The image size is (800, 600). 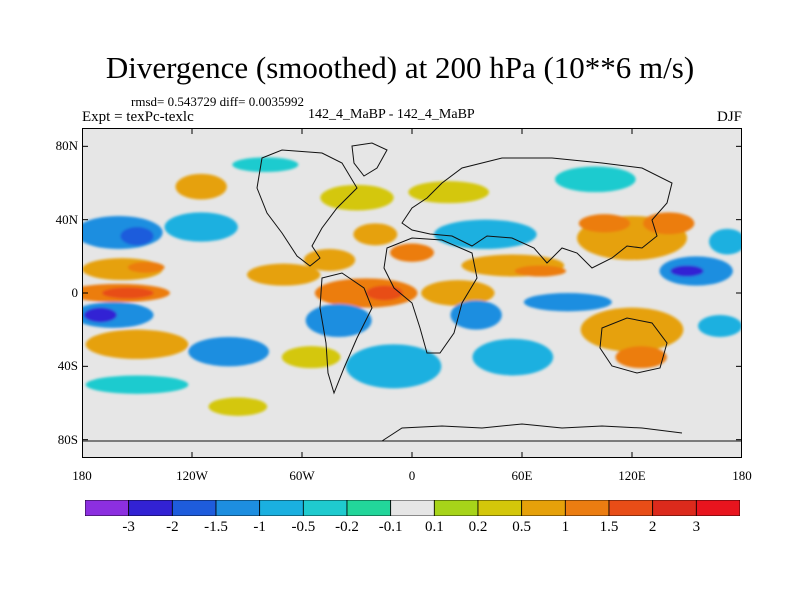 I want to click on x-tick-label: 60E, so click(x=522, y=475).